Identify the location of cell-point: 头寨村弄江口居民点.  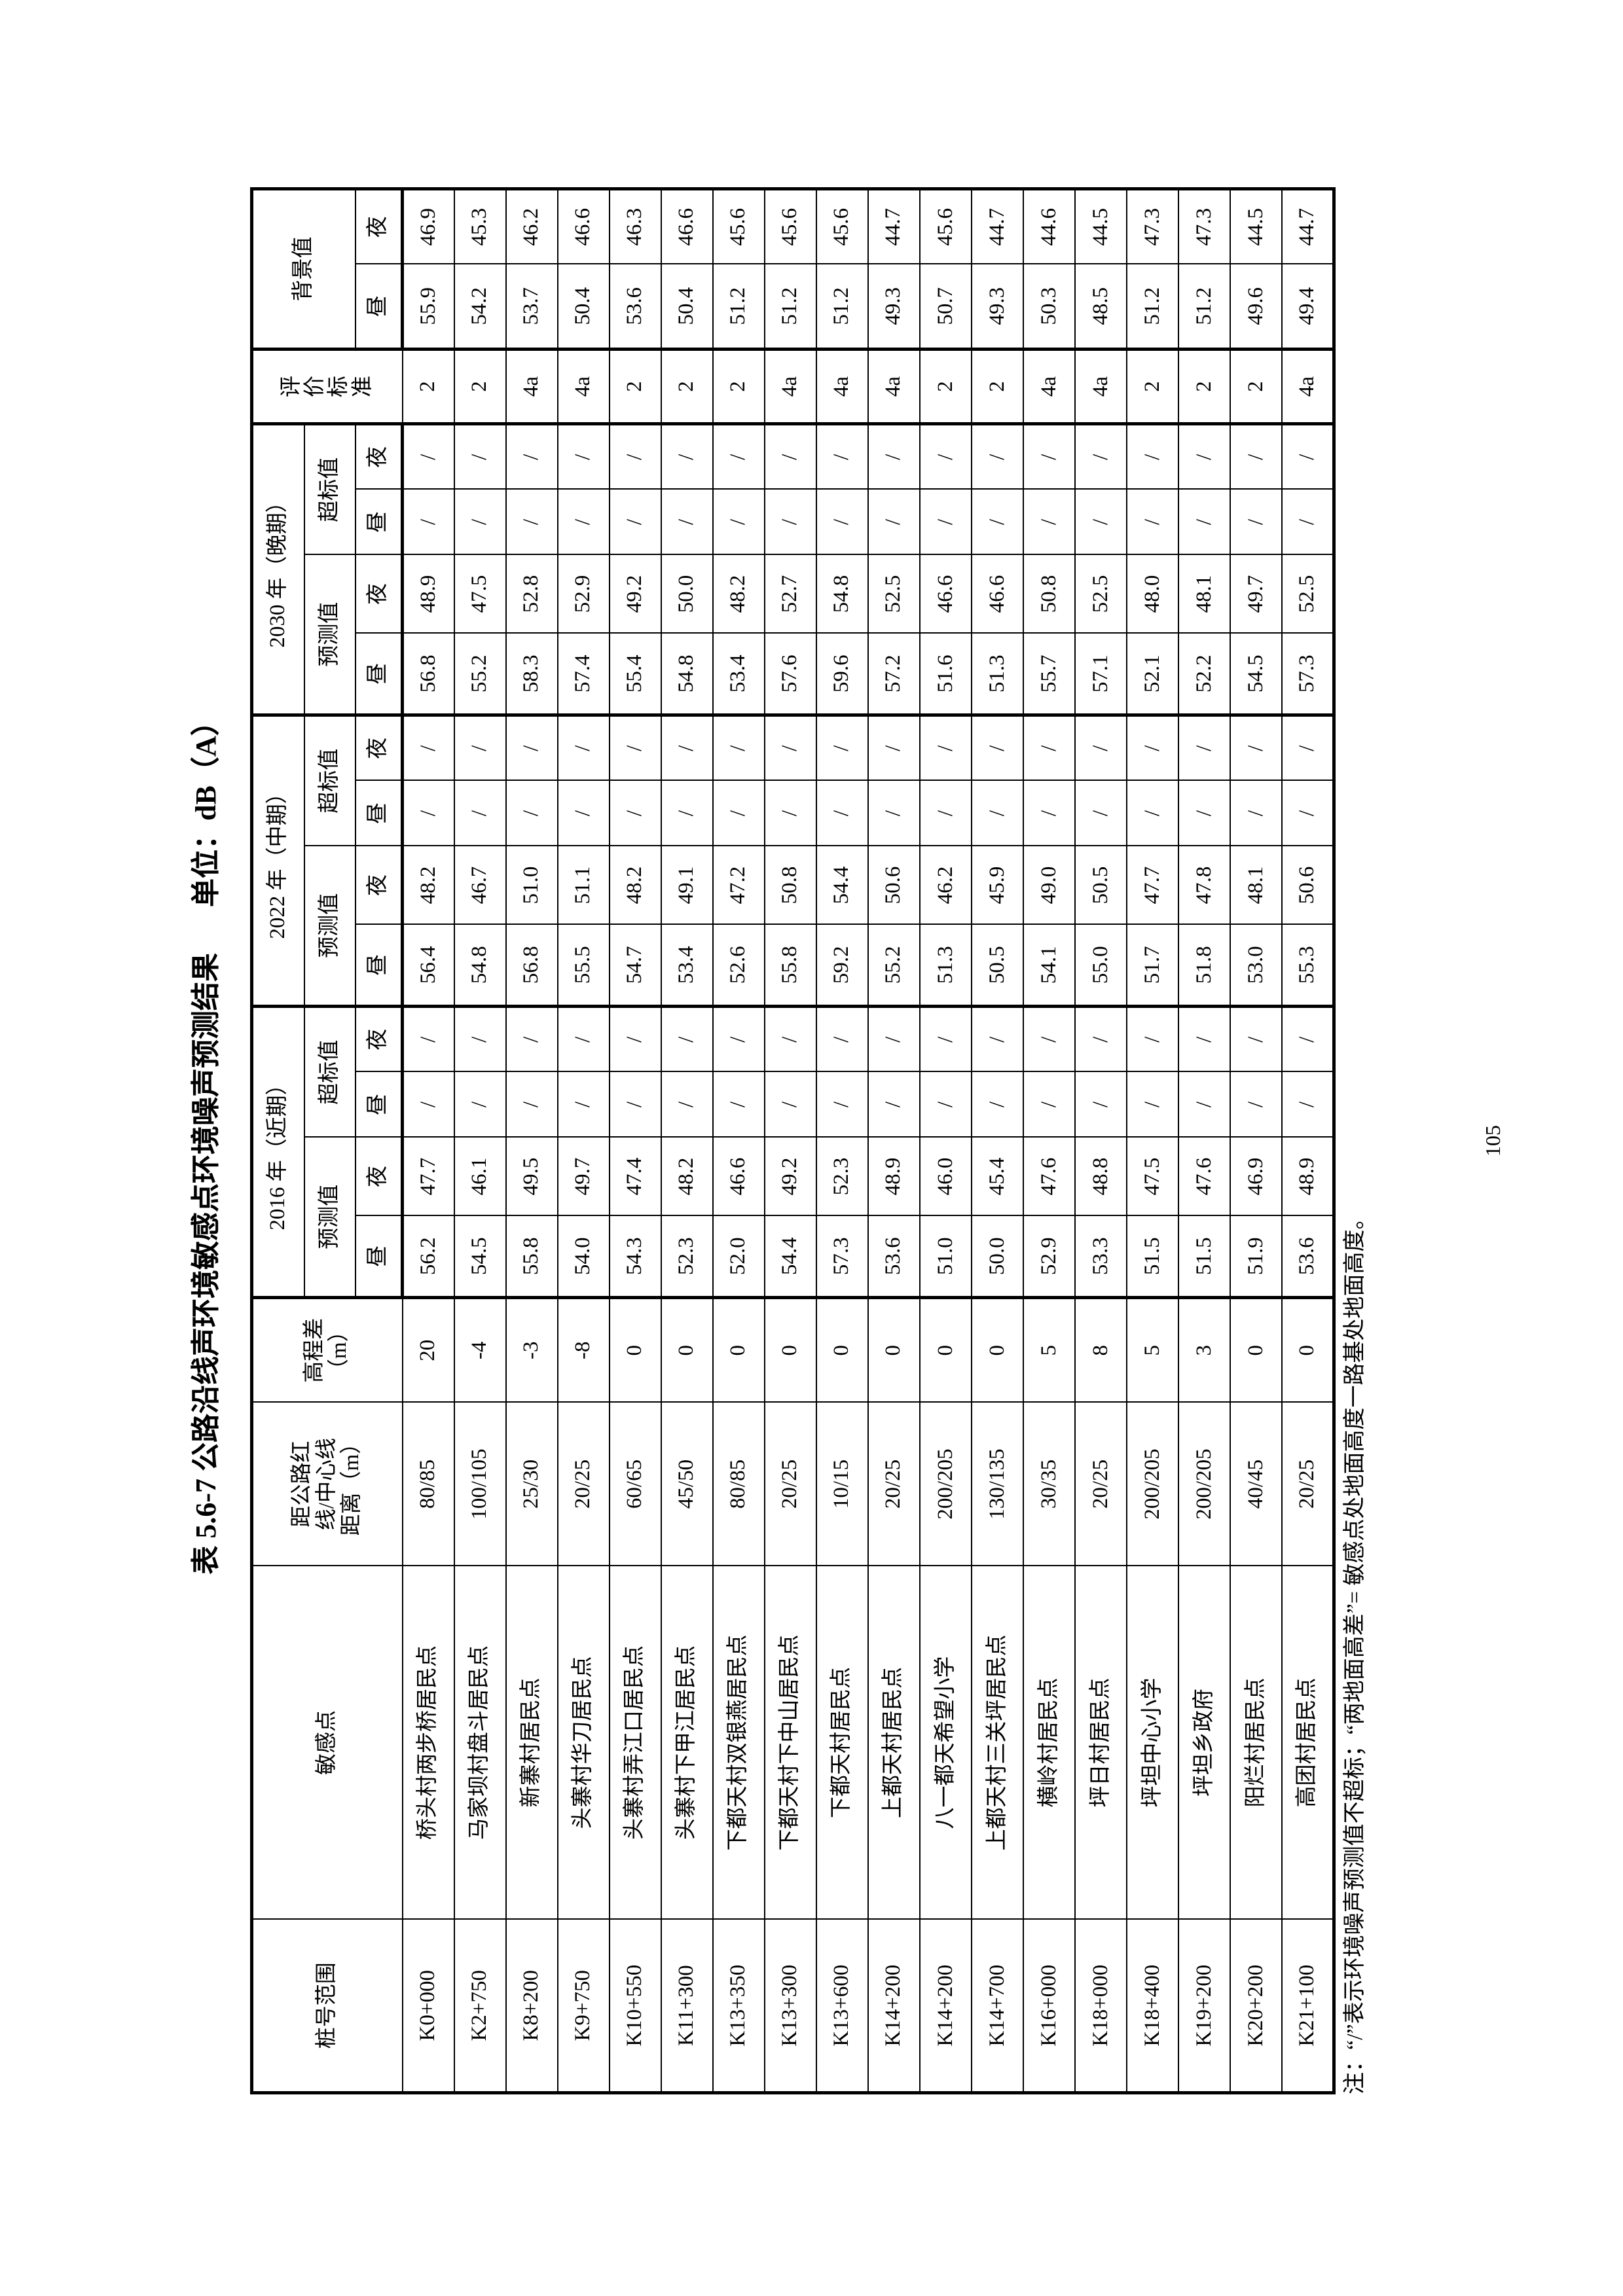
(635, 1743).